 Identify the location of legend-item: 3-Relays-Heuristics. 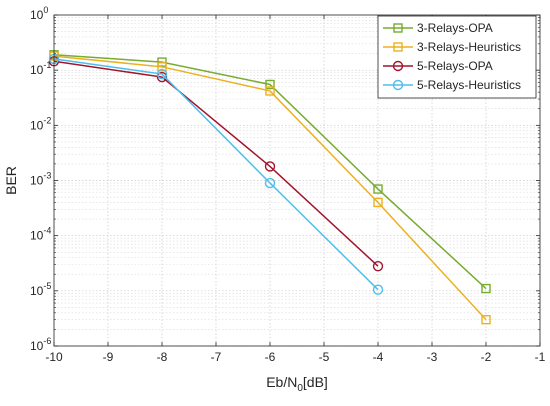
(452, 47).